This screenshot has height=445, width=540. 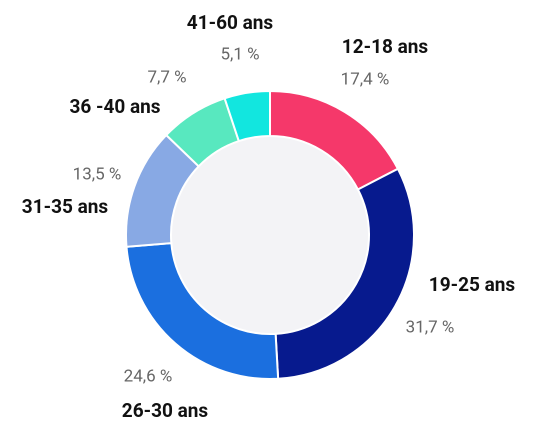 What do you see at coordinates (65, 206) in the screenshot?
I see `segment-label: 31-35 ans` at bounding box center [65, 206].